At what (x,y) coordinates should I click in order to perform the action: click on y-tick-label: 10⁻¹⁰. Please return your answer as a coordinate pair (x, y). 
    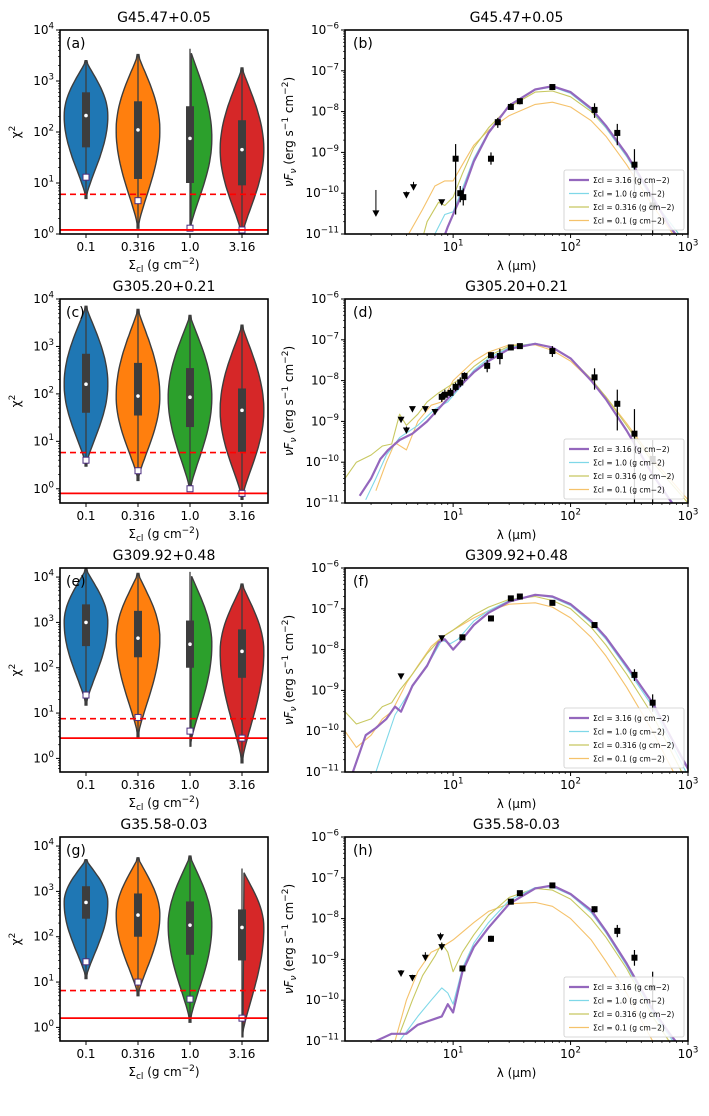
    Looking at the image, I should click on (322, 999).